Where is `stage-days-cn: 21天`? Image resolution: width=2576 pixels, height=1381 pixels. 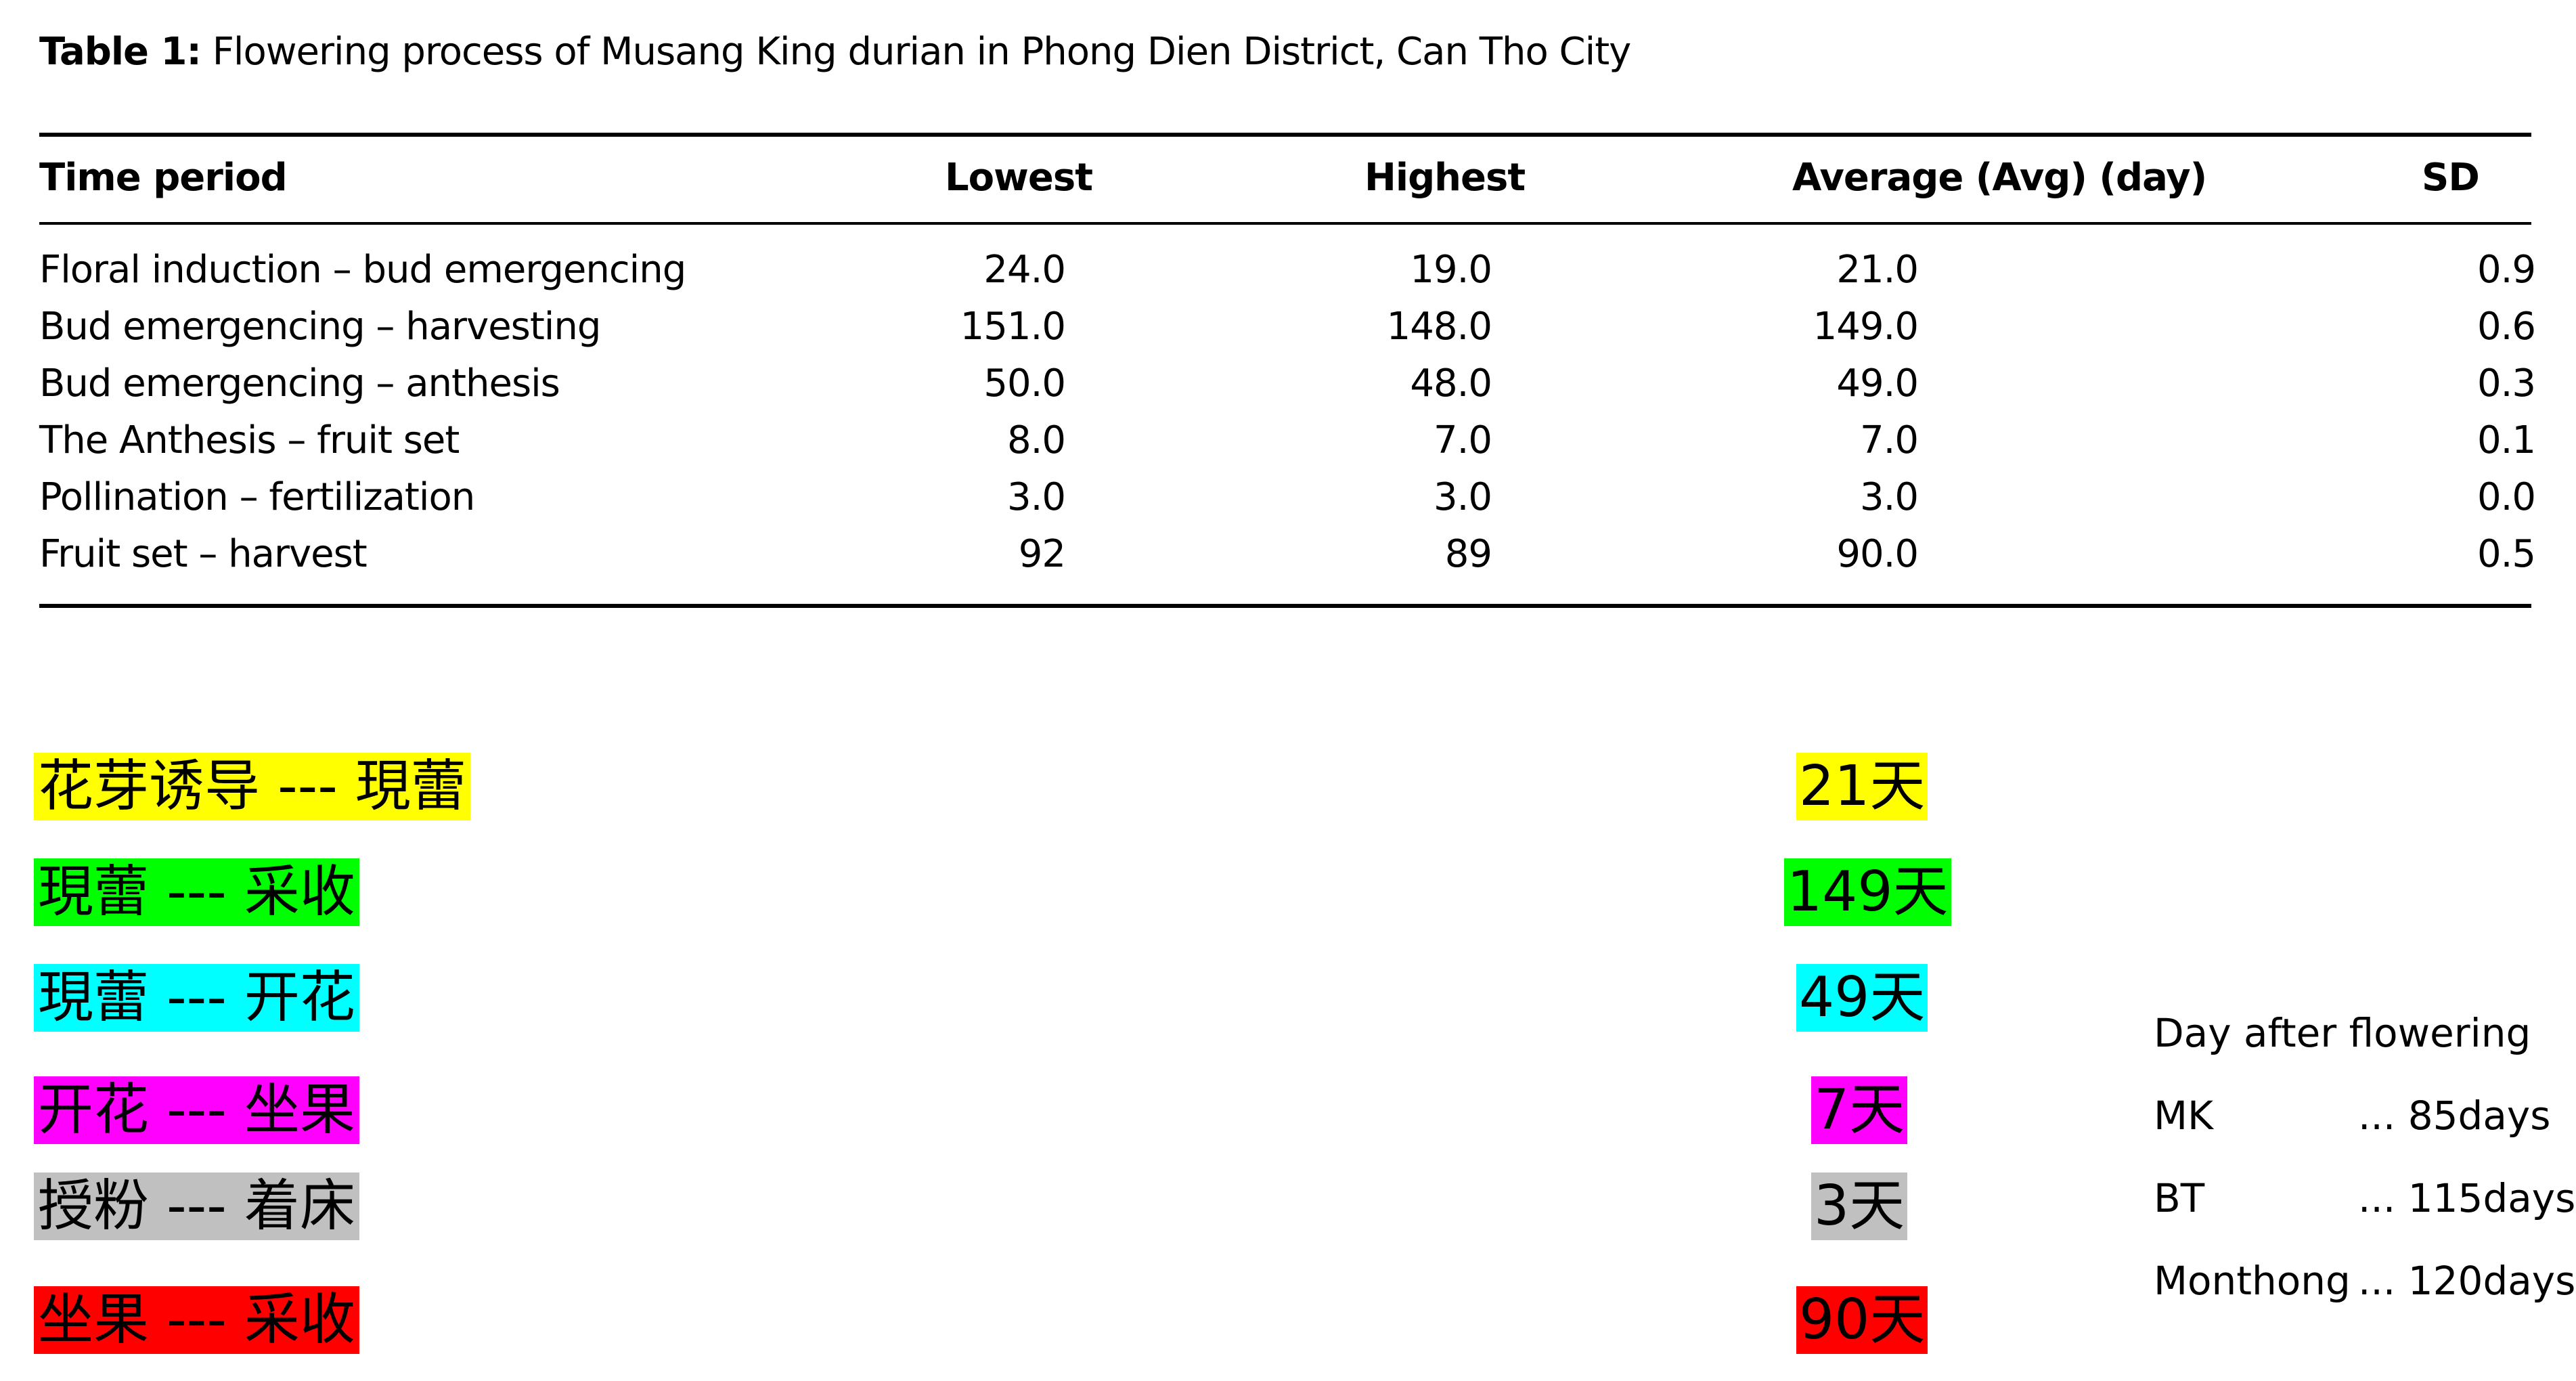
stage-days-cn: 21天 is located at coordinates (1862, 786).